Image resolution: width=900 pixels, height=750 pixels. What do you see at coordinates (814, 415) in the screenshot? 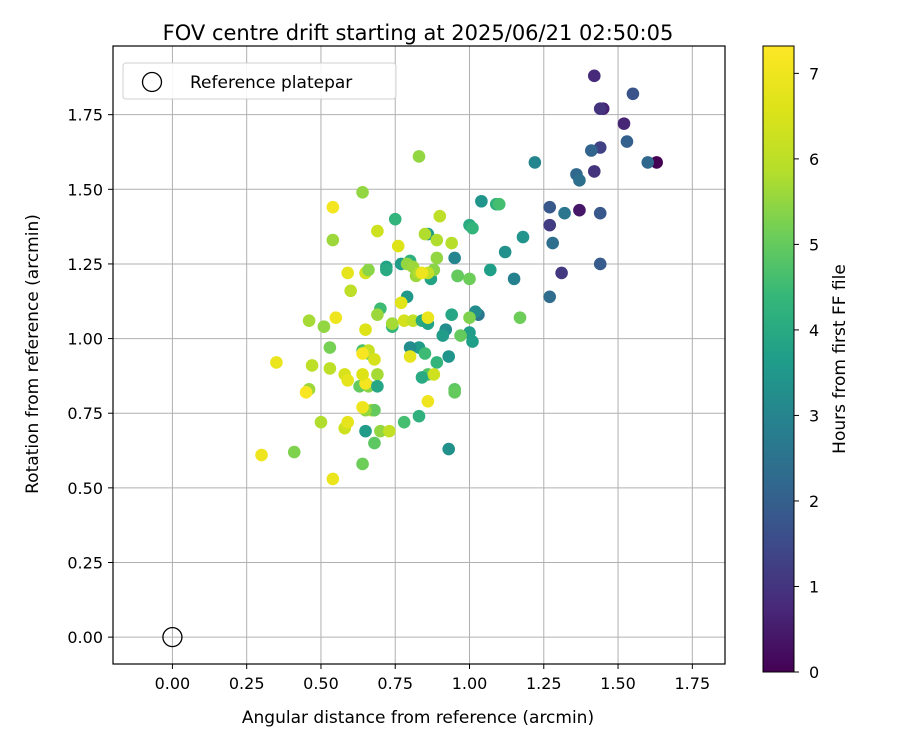
I see `colorbar-tick-label: 3` at bounding box center [814, 415].